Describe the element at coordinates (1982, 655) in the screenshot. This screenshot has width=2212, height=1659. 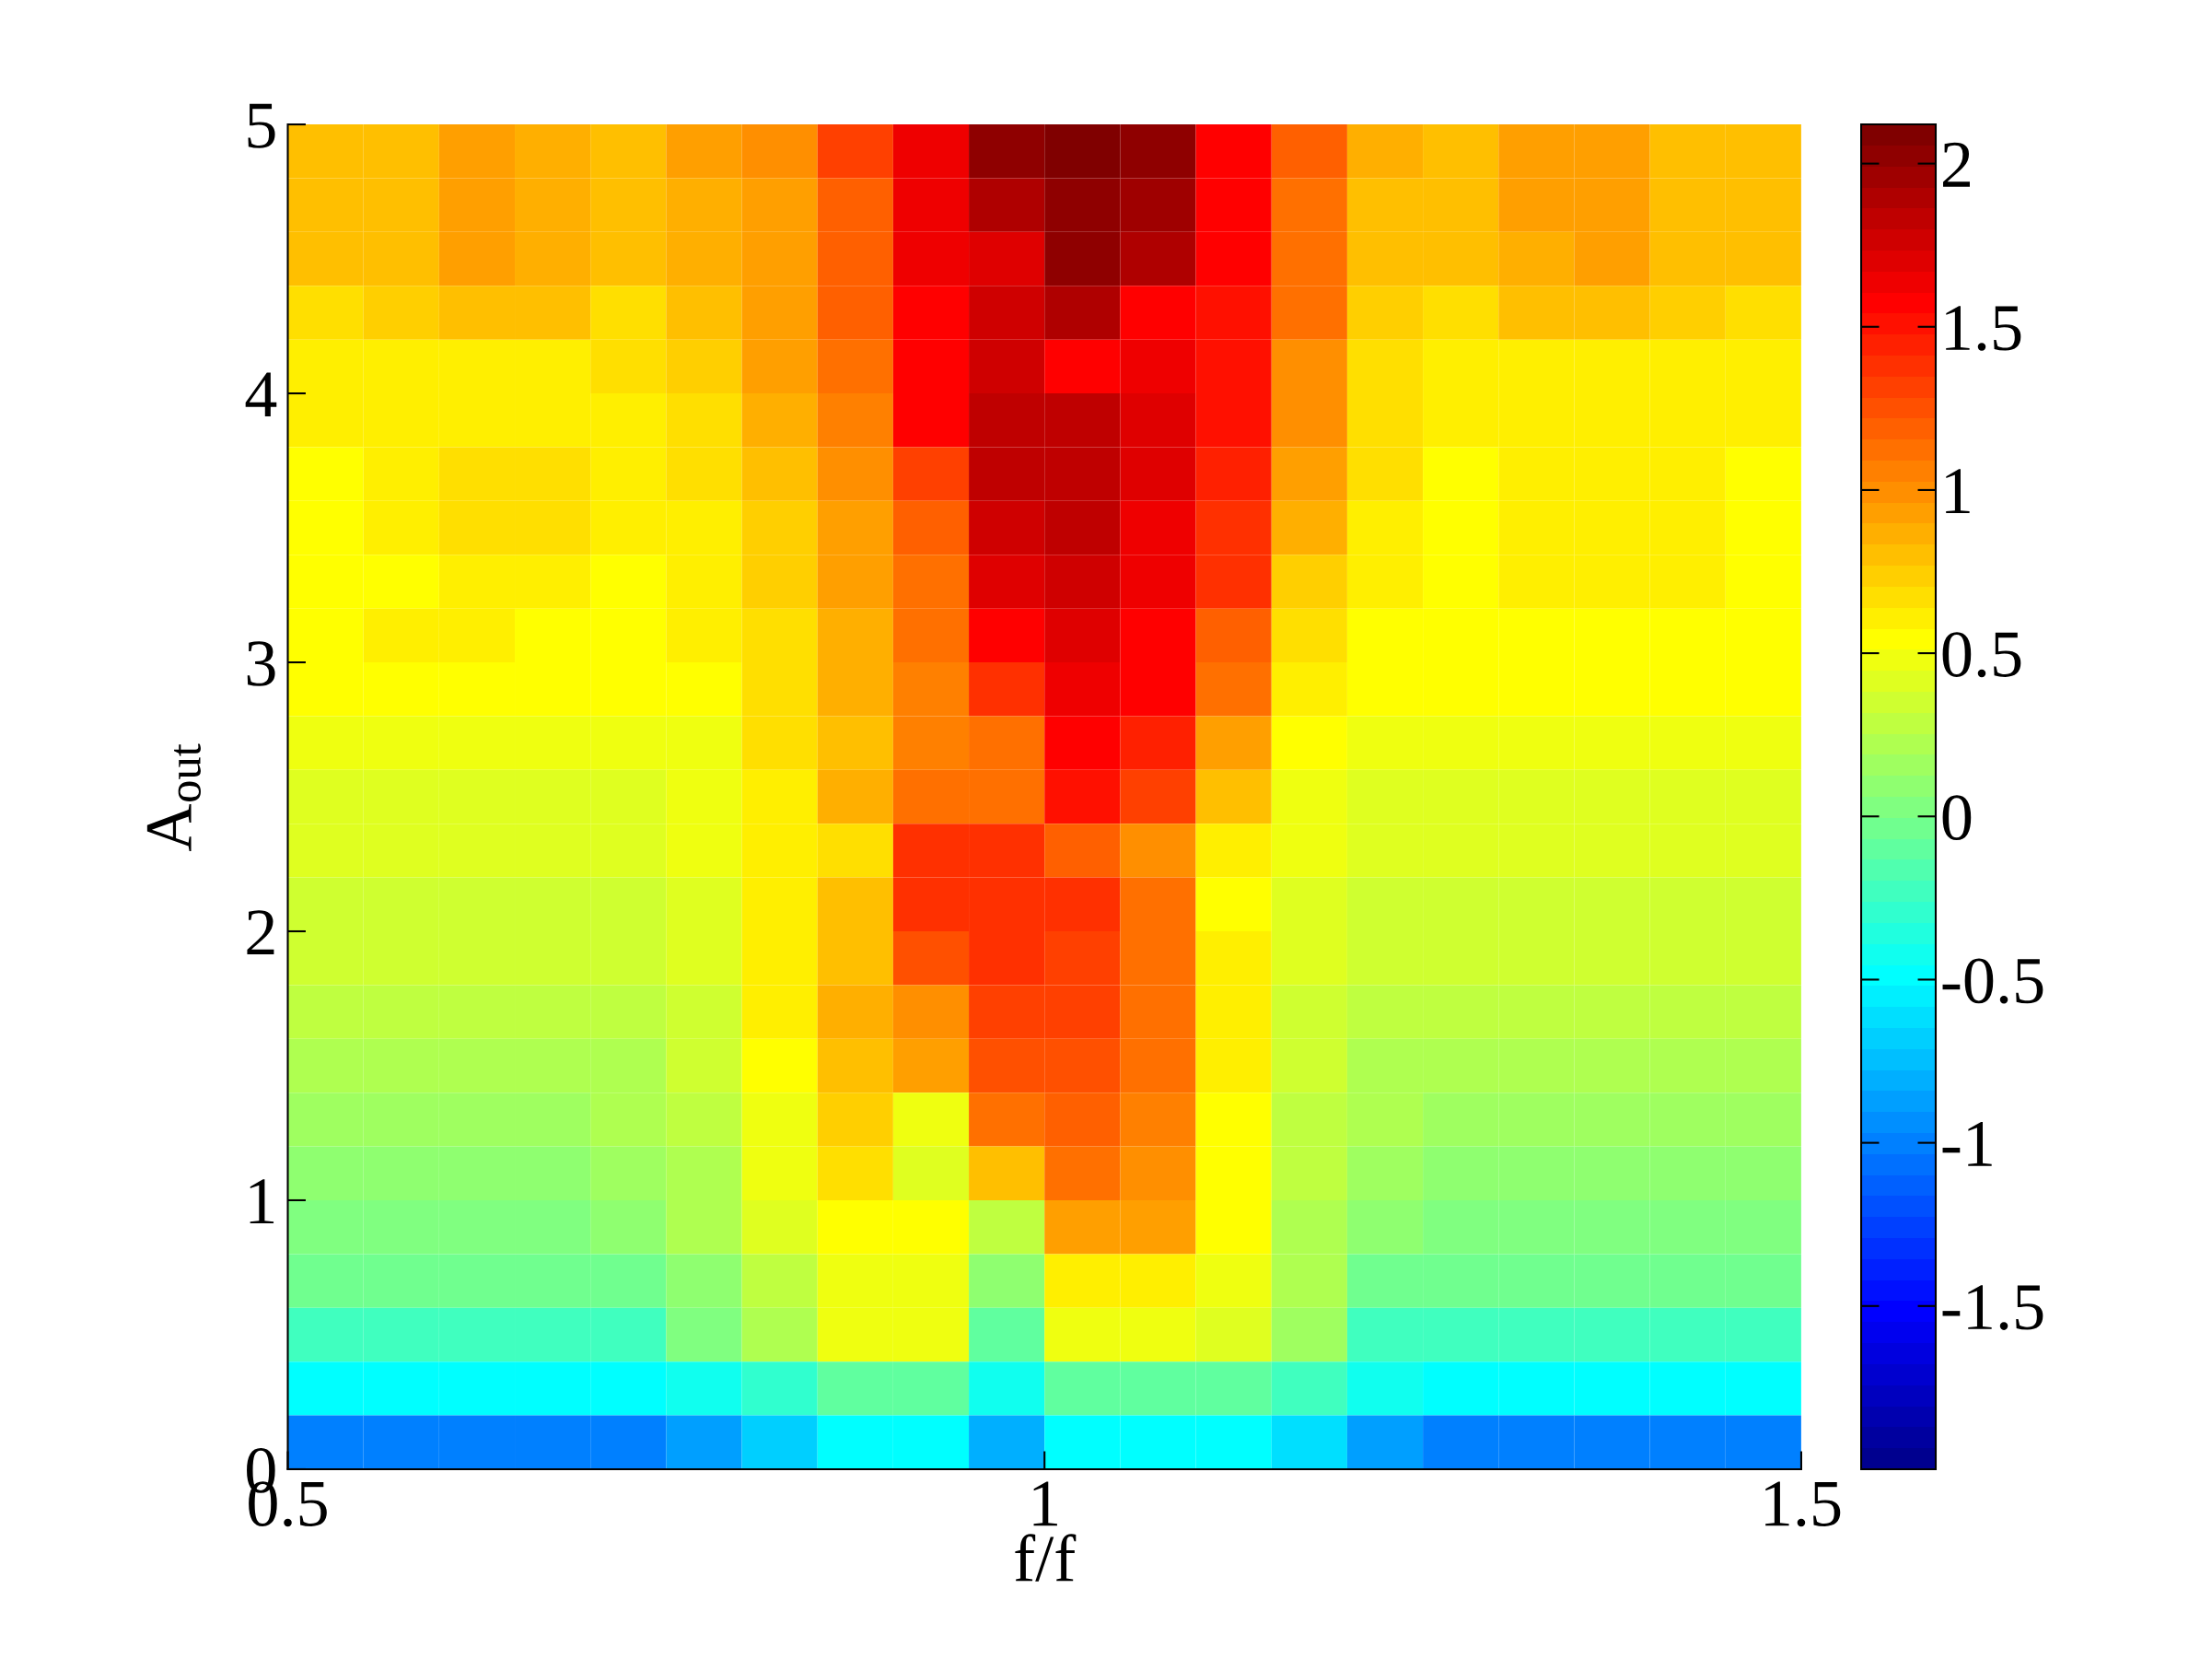
I see `color-bar-label: 0.5` at that location.